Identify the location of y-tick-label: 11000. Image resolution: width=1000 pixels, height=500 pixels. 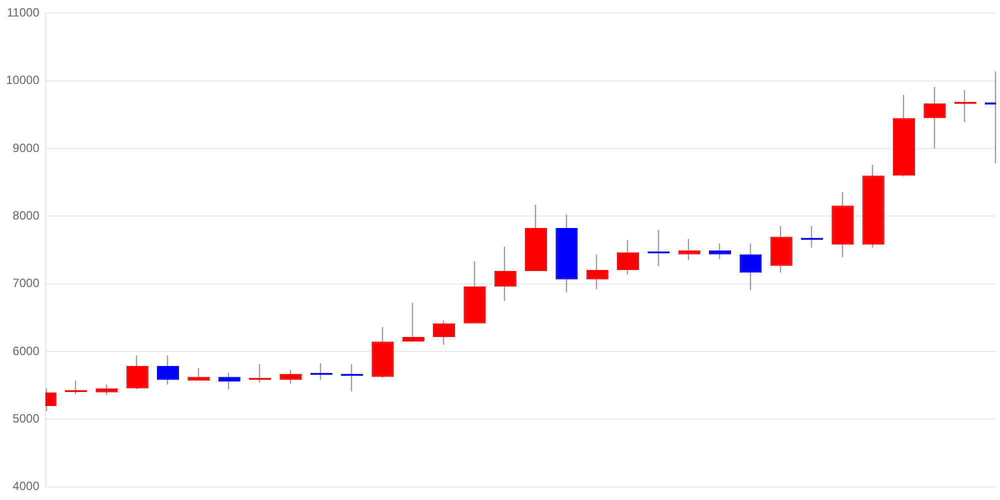
(23, 13).